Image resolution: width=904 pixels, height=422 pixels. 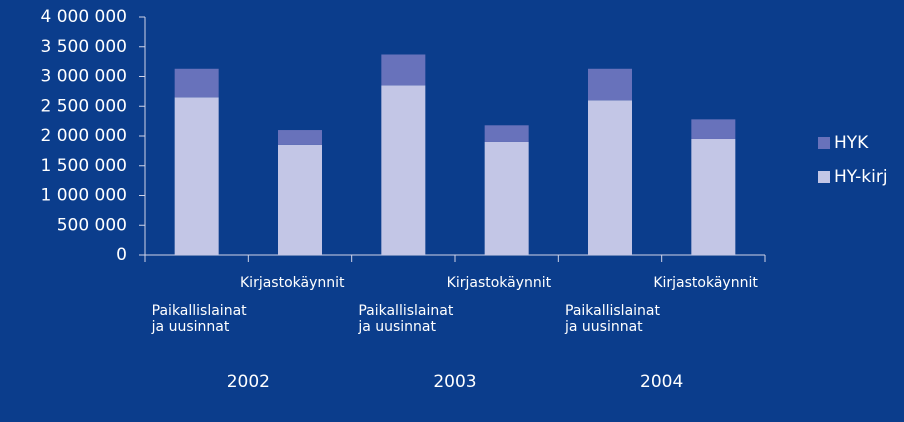 What do you see at coordinates (92, 225) in the screenshot?
I see `y-tick-label: 500 000` at bounding box center [92, 225].